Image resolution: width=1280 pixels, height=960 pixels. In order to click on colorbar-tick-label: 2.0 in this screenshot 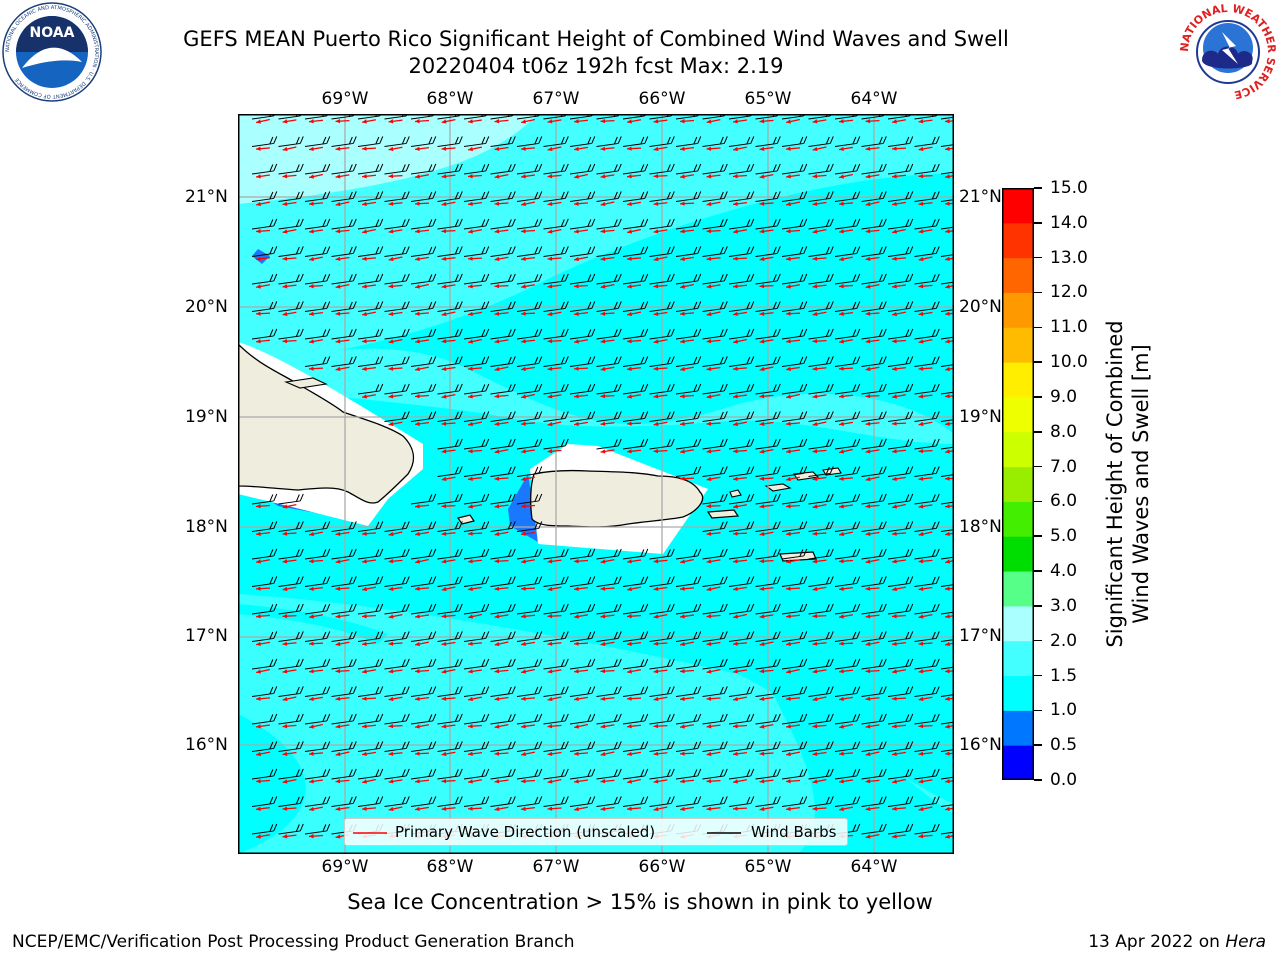, I will do `click(1064, 640)`.